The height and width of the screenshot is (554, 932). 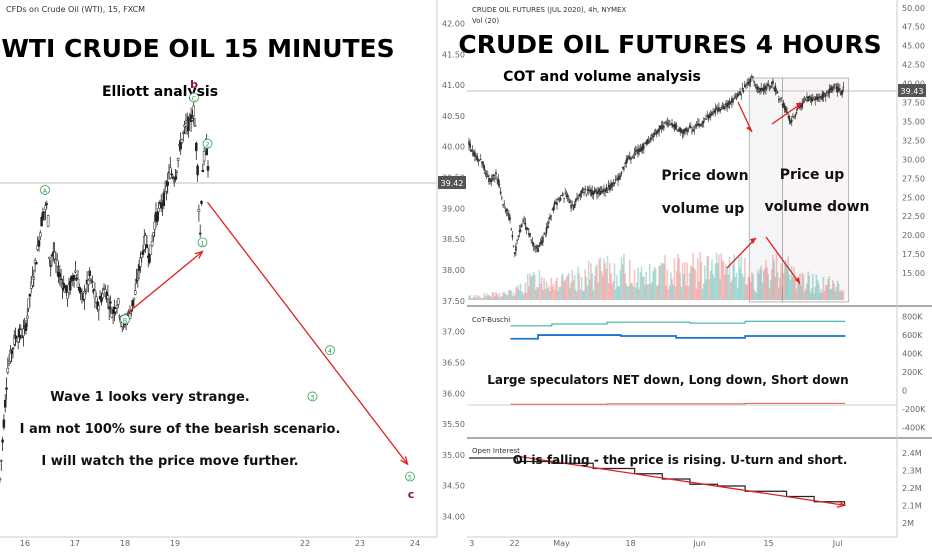 I want to click on cot-title: CoT-Buschi, so click(x=491, y=320).